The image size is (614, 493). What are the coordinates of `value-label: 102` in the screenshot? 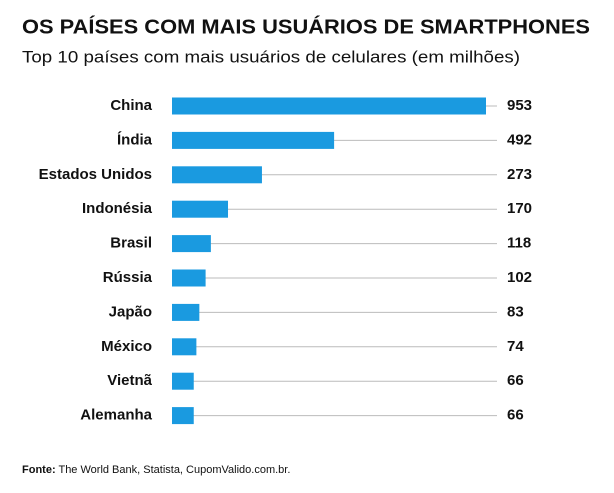 It's located at (519, 277).